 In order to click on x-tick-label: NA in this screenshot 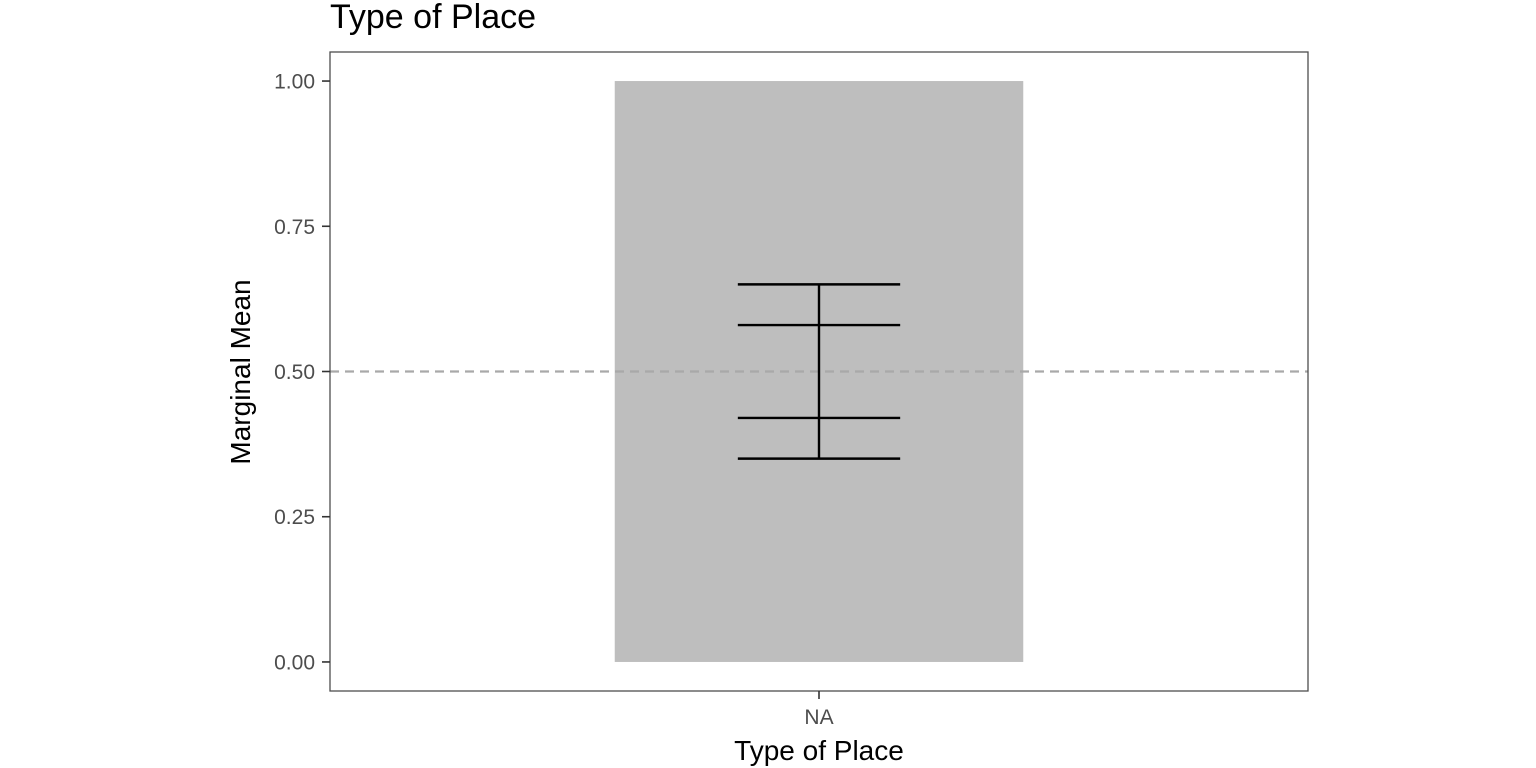, I will do `click(818, 717)`.